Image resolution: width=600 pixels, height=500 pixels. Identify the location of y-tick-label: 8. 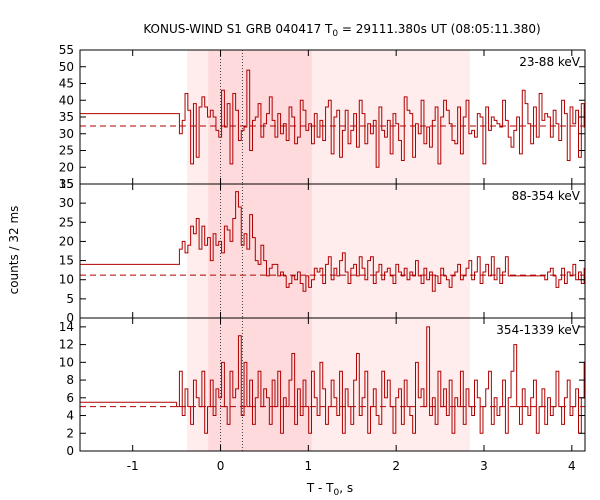
(70, 380).